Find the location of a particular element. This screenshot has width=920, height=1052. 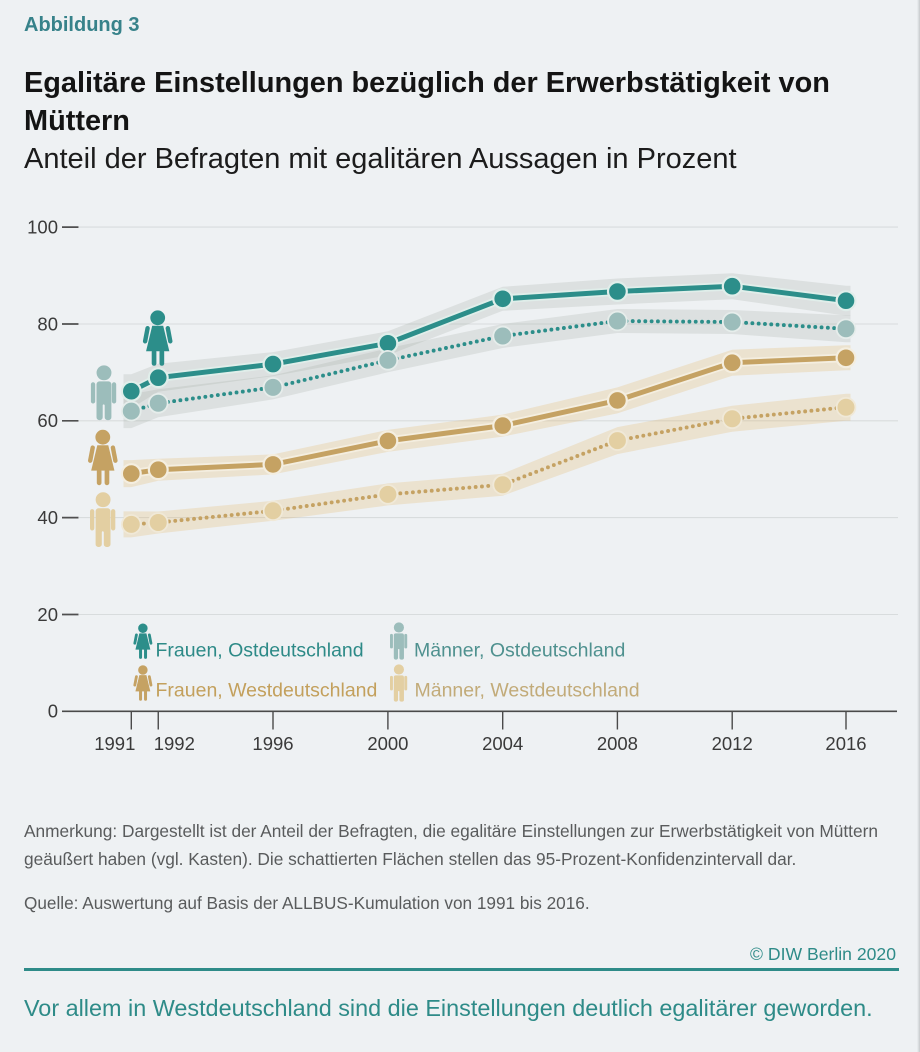

svg-text: 40 is located at coordinates (47, 517).